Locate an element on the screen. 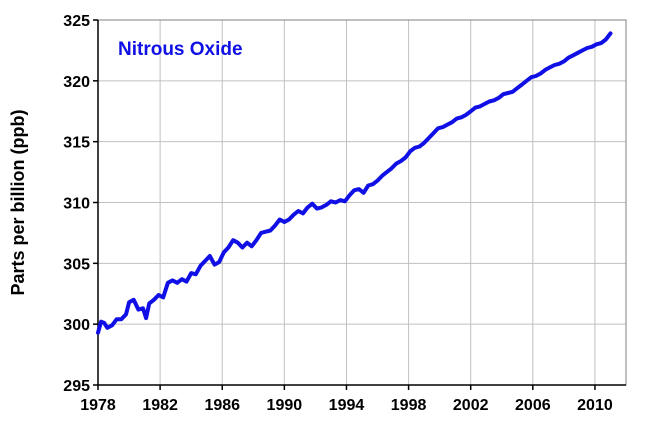 The image size is (648, 447). x-tick-label: 2010 is located at coordinates (595, 405).